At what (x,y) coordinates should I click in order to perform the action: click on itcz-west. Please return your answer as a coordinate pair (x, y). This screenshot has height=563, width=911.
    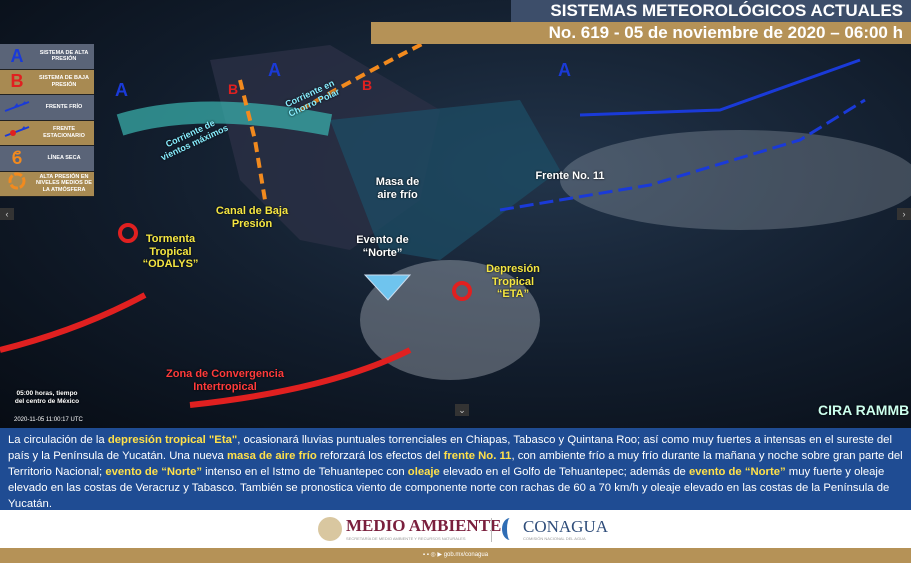
    Looking at the image, I should click on (73, 322).